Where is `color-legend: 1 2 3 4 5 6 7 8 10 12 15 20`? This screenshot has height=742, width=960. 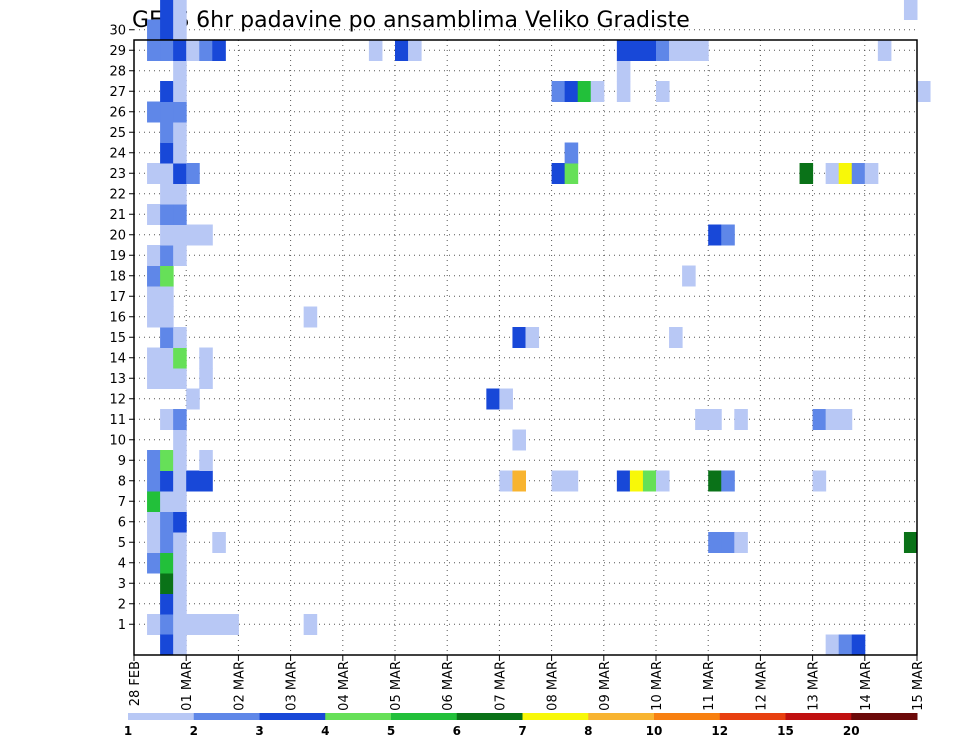 color-legend: 1 2 3 4 5 6 7 8 10 12 15 20 is located at coordinates (521, 725).